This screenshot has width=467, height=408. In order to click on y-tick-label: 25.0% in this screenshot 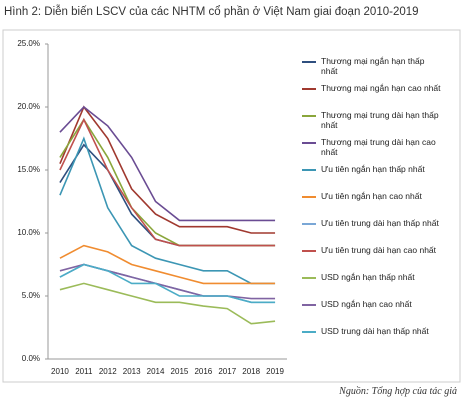, I will do `click(28, 43)`.